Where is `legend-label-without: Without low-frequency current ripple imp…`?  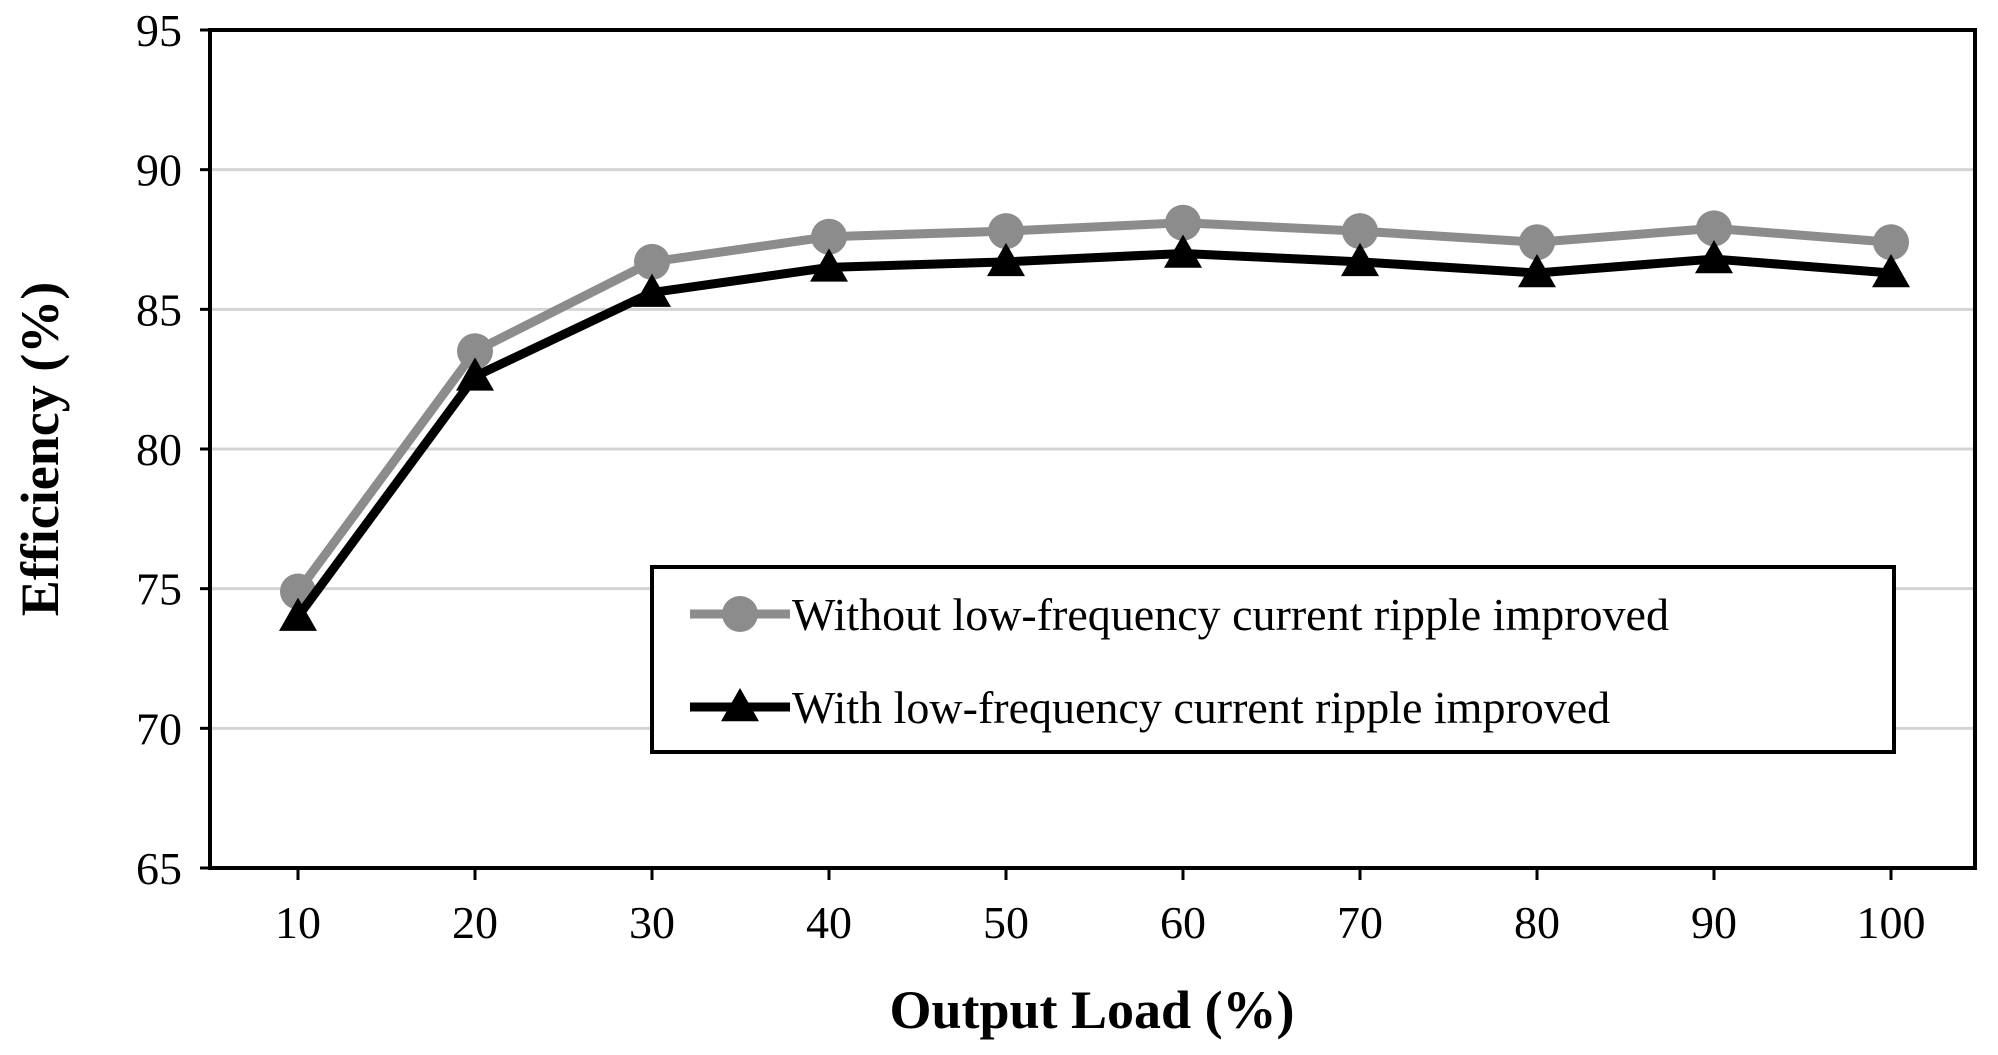 legend-label-without: Without low-frequency current ripple imp… is located at coordinates (1230, 614).